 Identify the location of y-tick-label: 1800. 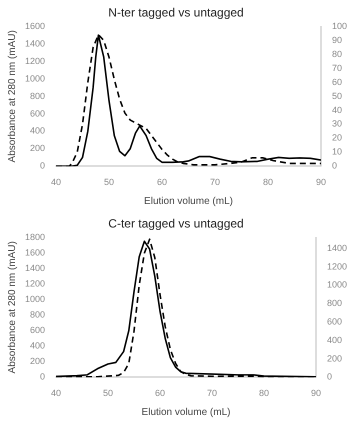
(35, 237).